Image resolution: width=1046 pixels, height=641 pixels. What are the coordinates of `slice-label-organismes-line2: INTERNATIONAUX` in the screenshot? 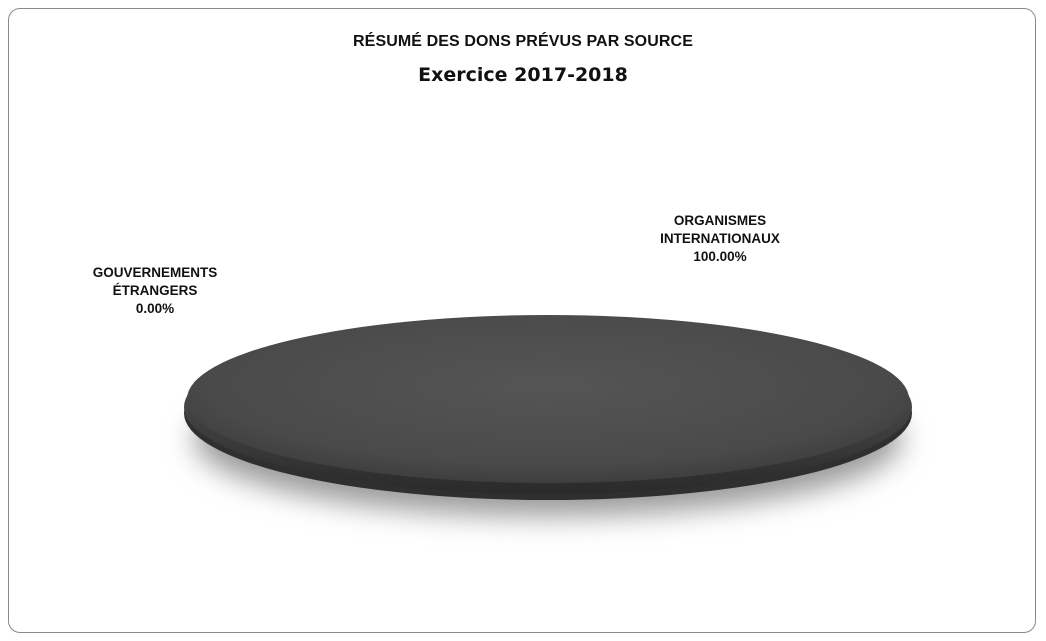 It's located at (720, 238).